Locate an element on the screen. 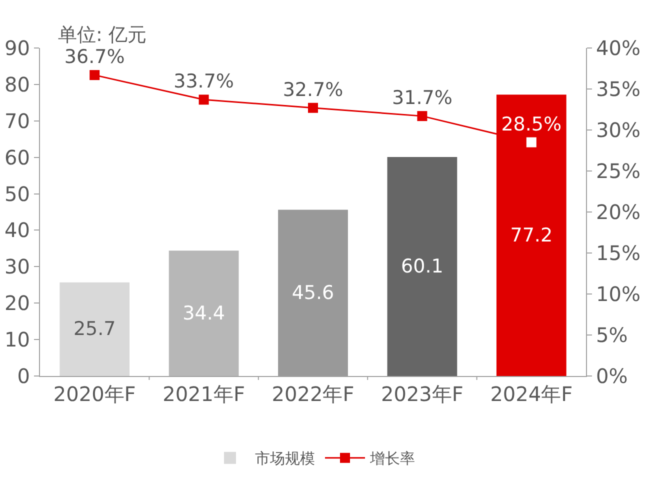  x-tick-label: 2020年F is located at coordinates (94, 394).